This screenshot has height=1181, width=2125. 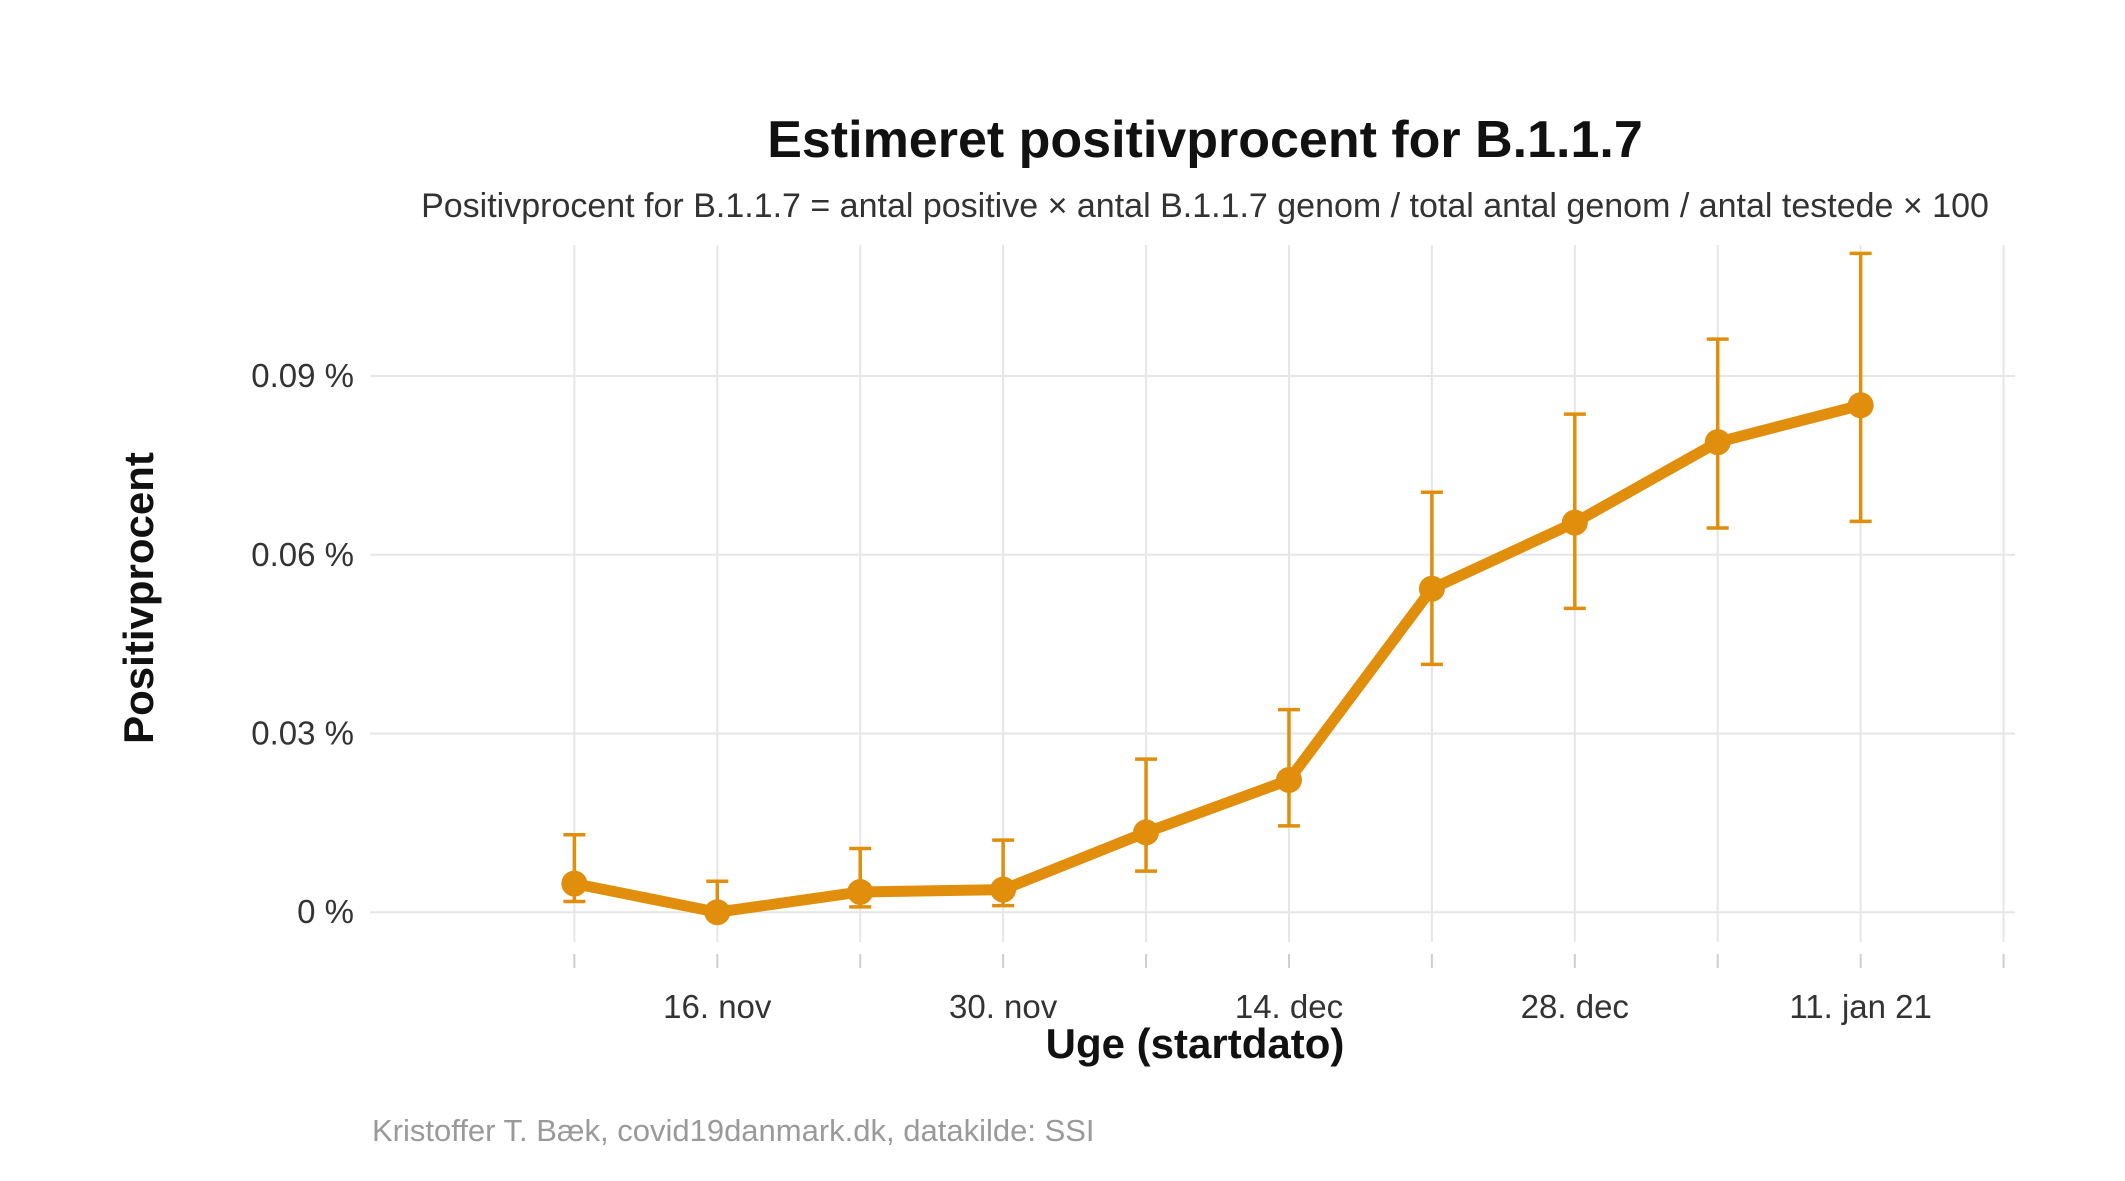 I want to click on y-tick-label: 0 %, so click(x=325, y=911).